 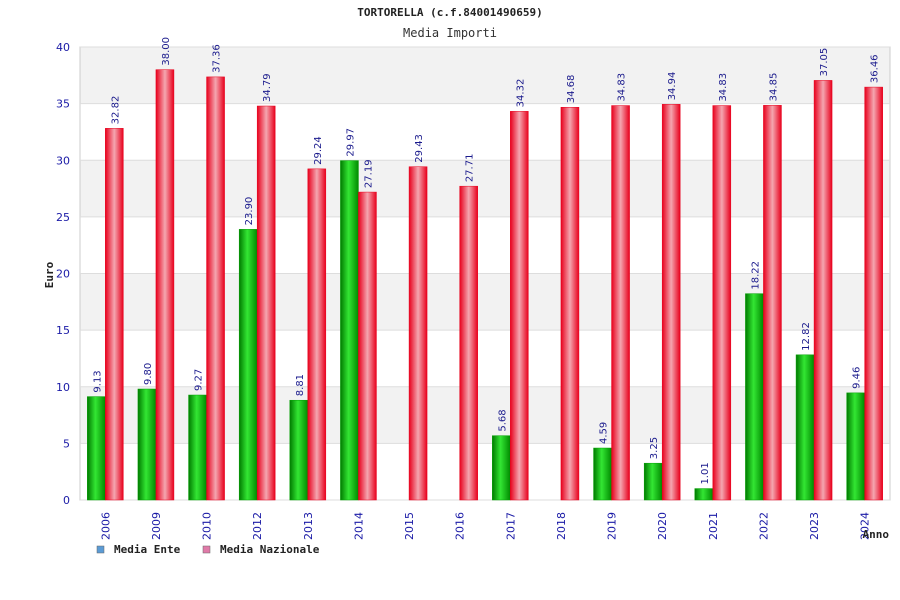 What do you see at coordinates (63, 47) in the screenshot?
I see `y-tick-label: 40` at bounding box center [63, 47].